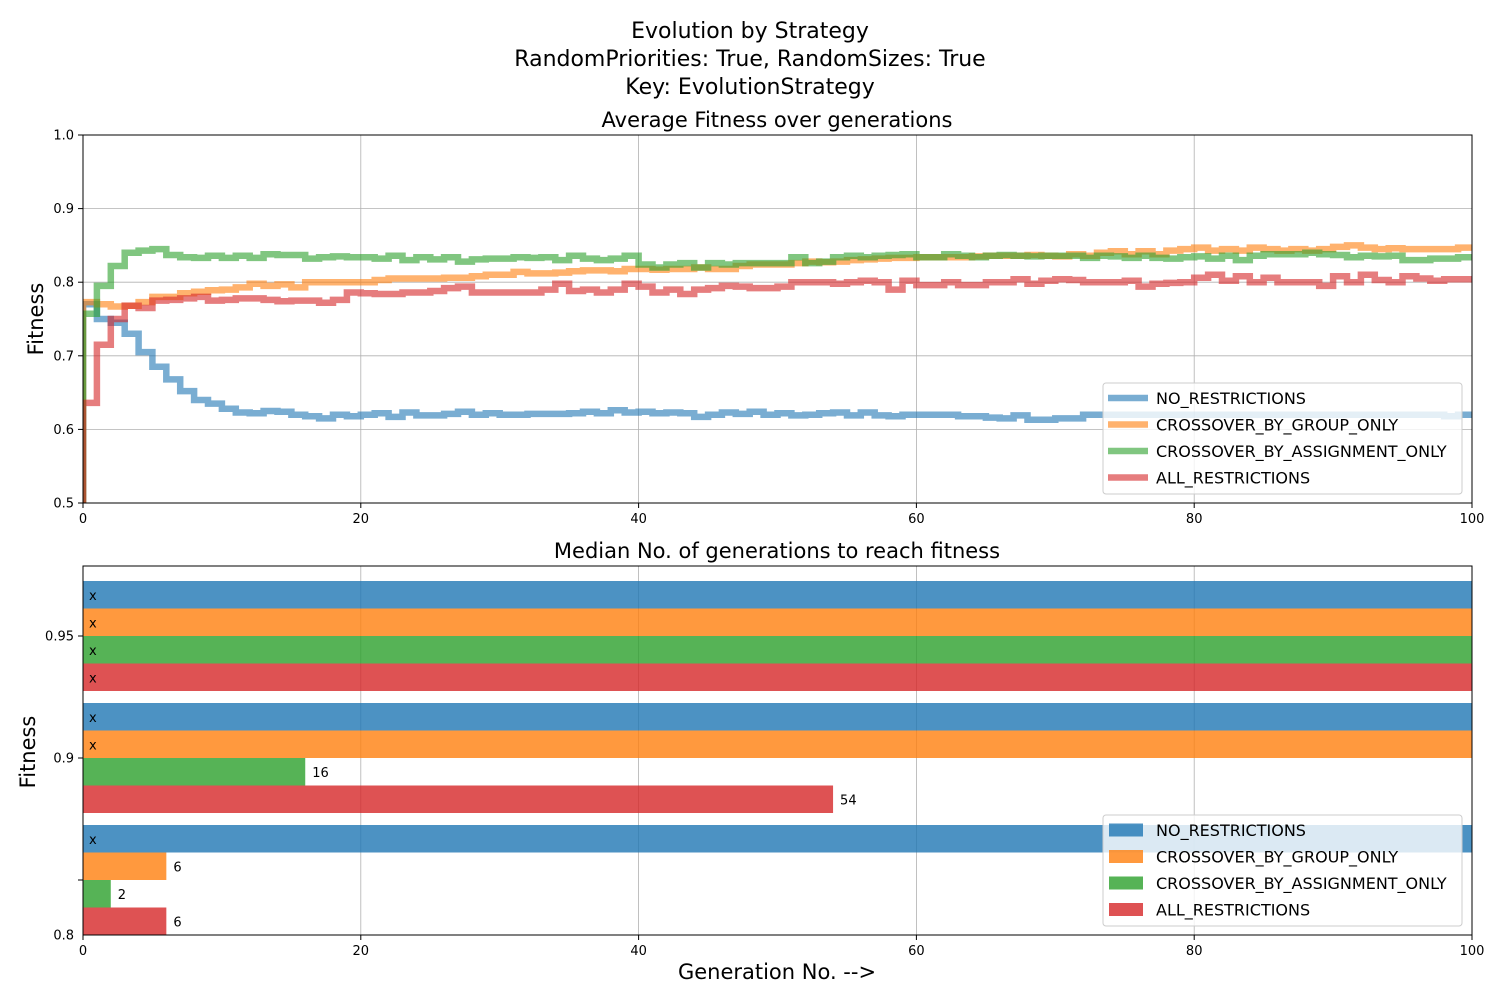  I want to click on line-chart-xtick-label: 80, so click(1194, 519).